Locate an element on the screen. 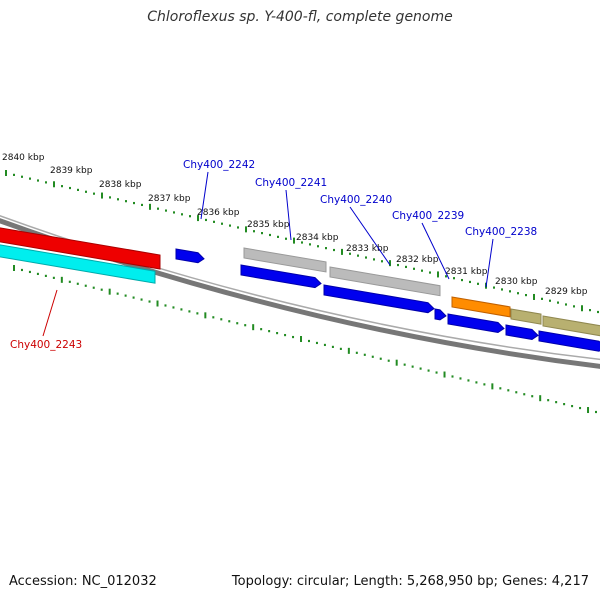 The height and width of the screenshot is (600, 600). gene-bar-khaki-right is located at coordinates (571, 326).